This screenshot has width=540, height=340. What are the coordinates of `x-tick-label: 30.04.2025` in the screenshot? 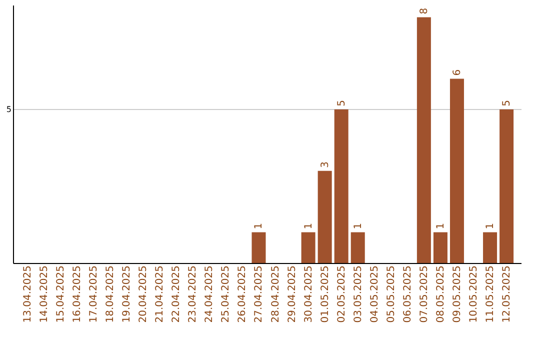 It's located at (308, 294).